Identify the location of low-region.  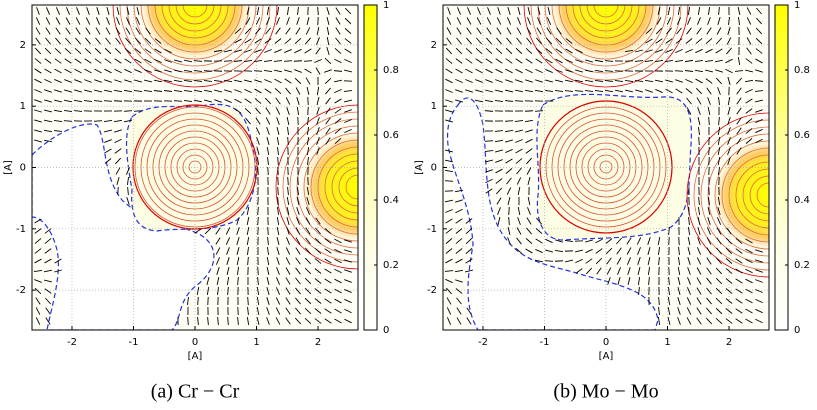
(123, 226).